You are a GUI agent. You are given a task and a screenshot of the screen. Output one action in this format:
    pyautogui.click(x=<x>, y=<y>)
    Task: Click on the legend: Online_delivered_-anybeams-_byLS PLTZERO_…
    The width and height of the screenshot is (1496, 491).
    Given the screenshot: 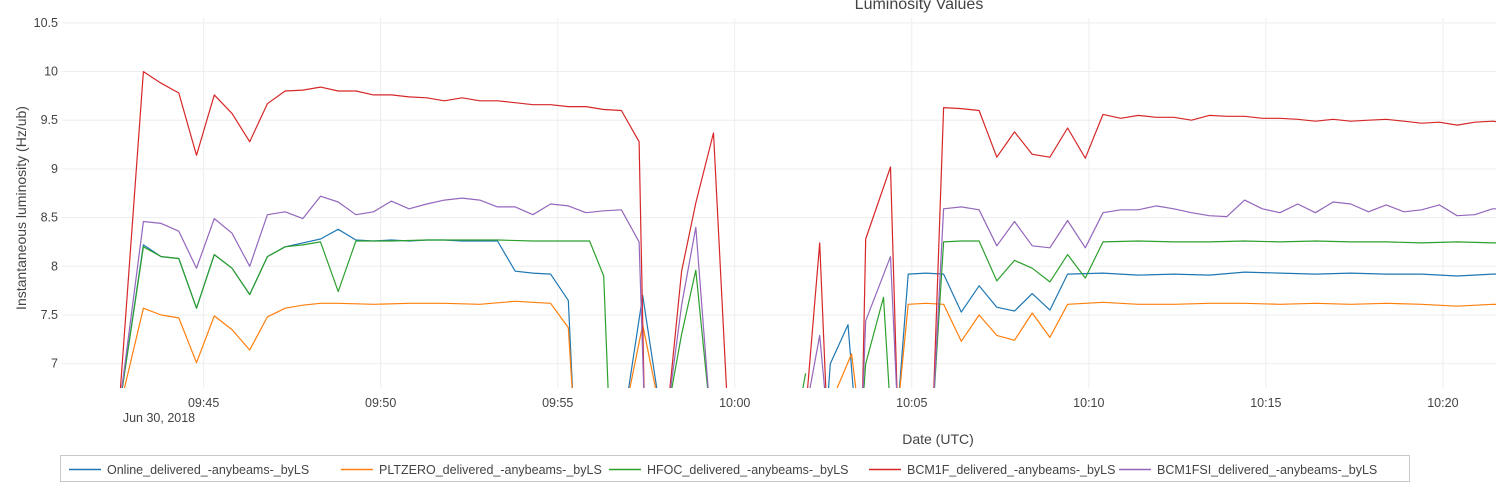 What is the action you would take?
    pyautogui.click(x=735, y=468)
    